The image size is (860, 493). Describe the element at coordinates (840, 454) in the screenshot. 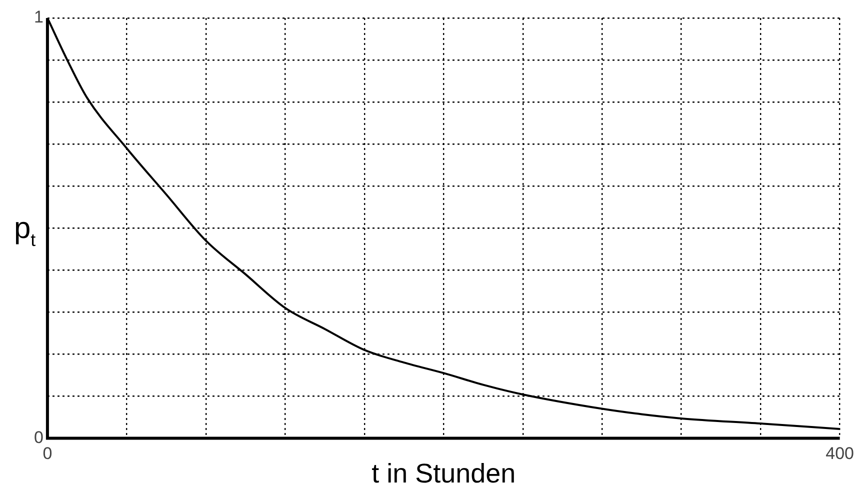

I see `x-tick-label: 400` at that location.